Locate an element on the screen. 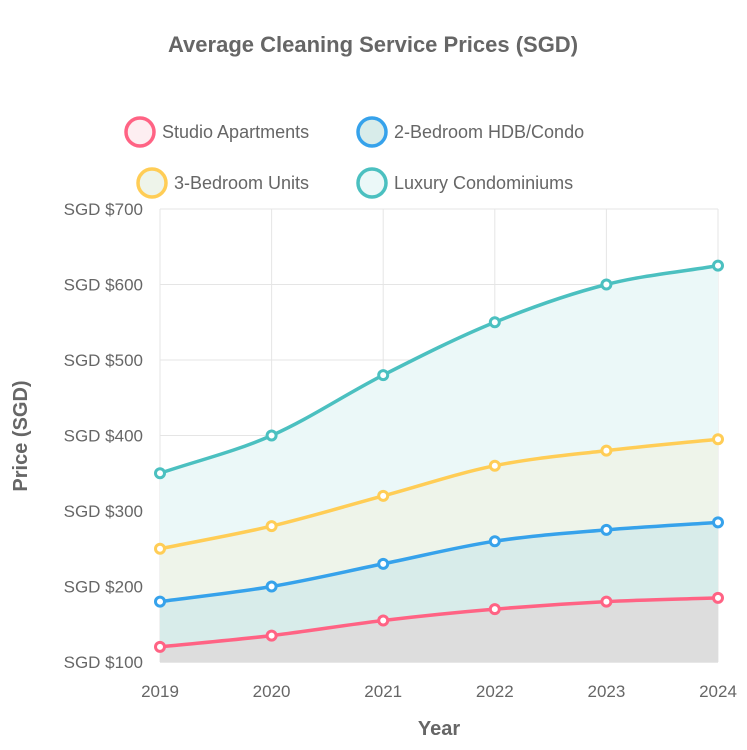 Image resolution: width=747 pixels, height=750 pixels. legend-item-3: 3-Bedroom Units is located at coordinates (222, 183).